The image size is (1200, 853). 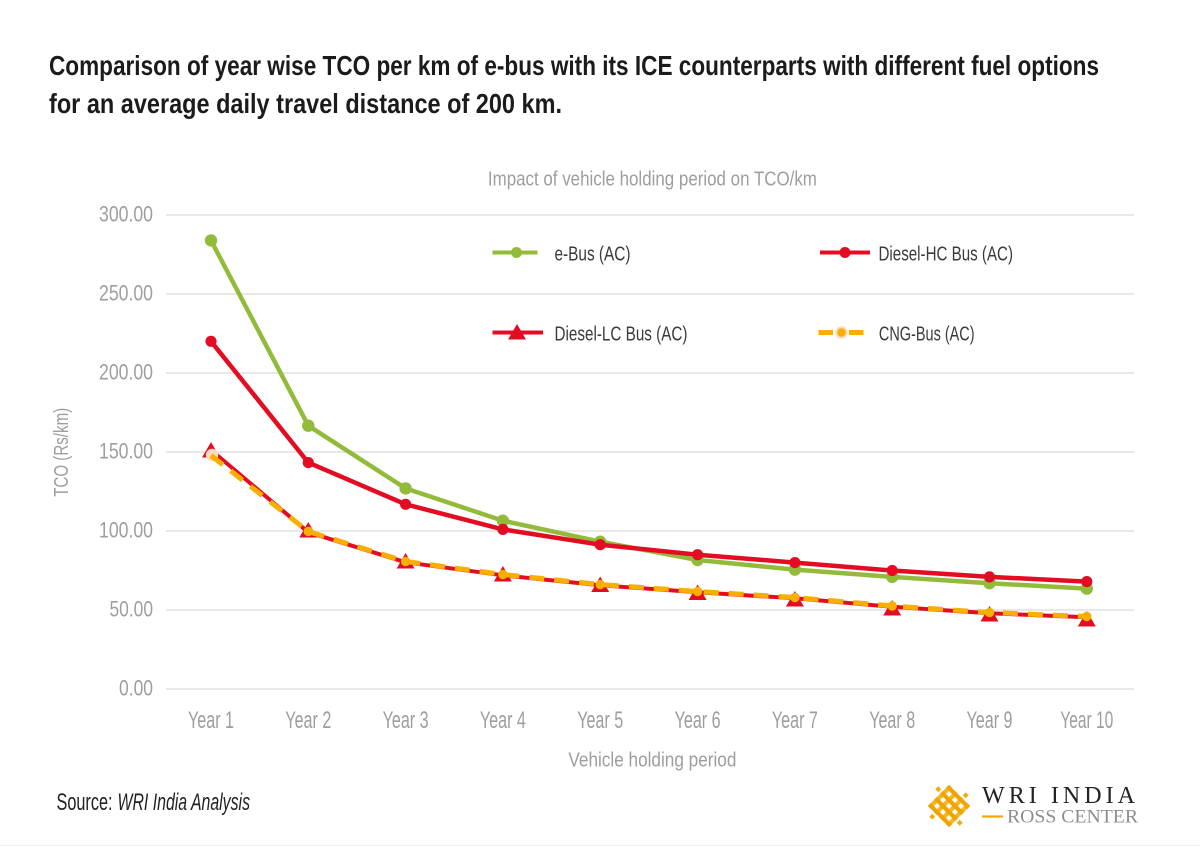 What do you see at coordinates (211, 720) in the screenshot?
I see `svg-text: Year 1` at bounding box center [211, 720].